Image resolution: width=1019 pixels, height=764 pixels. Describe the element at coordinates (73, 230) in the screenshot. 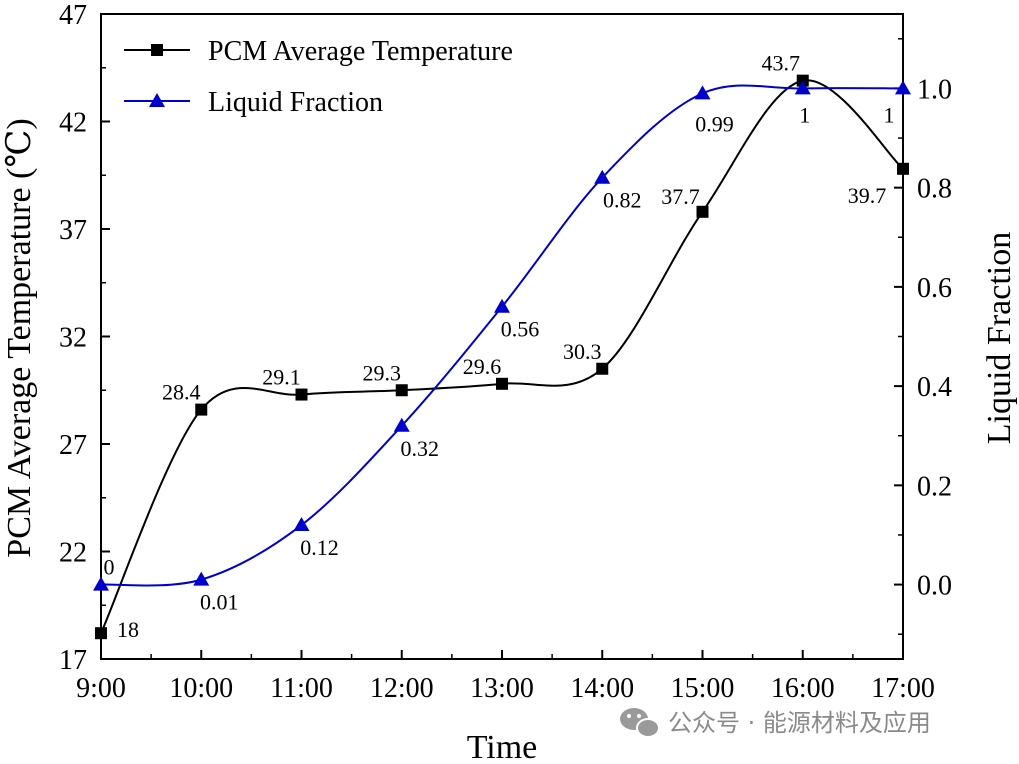

I see `y-left-tick-label: 37` at that location.